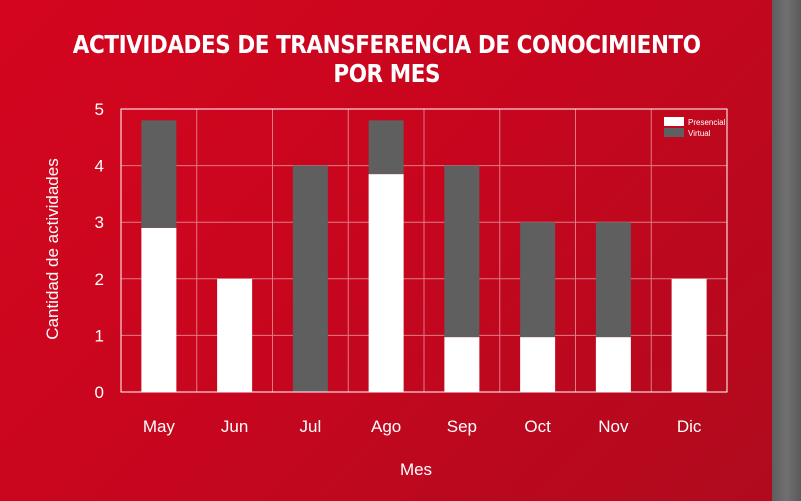 This screenshot has height=501, width=801. Describe the element at coordinates (235, 335) in the screenshot. I see `bar-presencial-jun` at that location.